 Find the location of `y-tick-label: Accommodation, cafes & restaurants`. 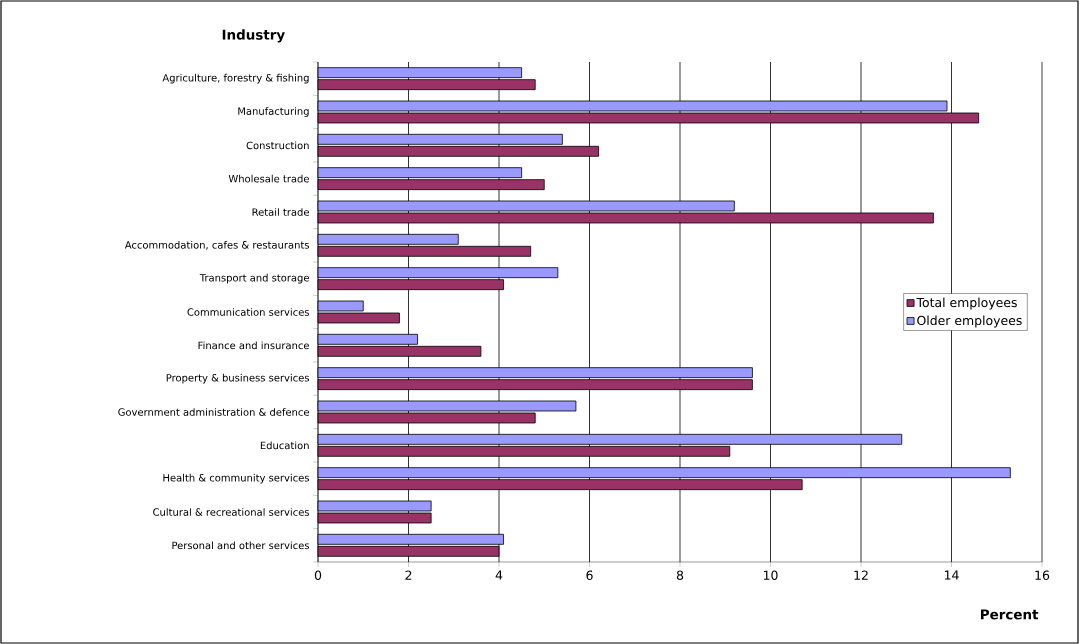

y-tick-label: Accommodation, cafes & restaurants is located at coordinates (217, 245).